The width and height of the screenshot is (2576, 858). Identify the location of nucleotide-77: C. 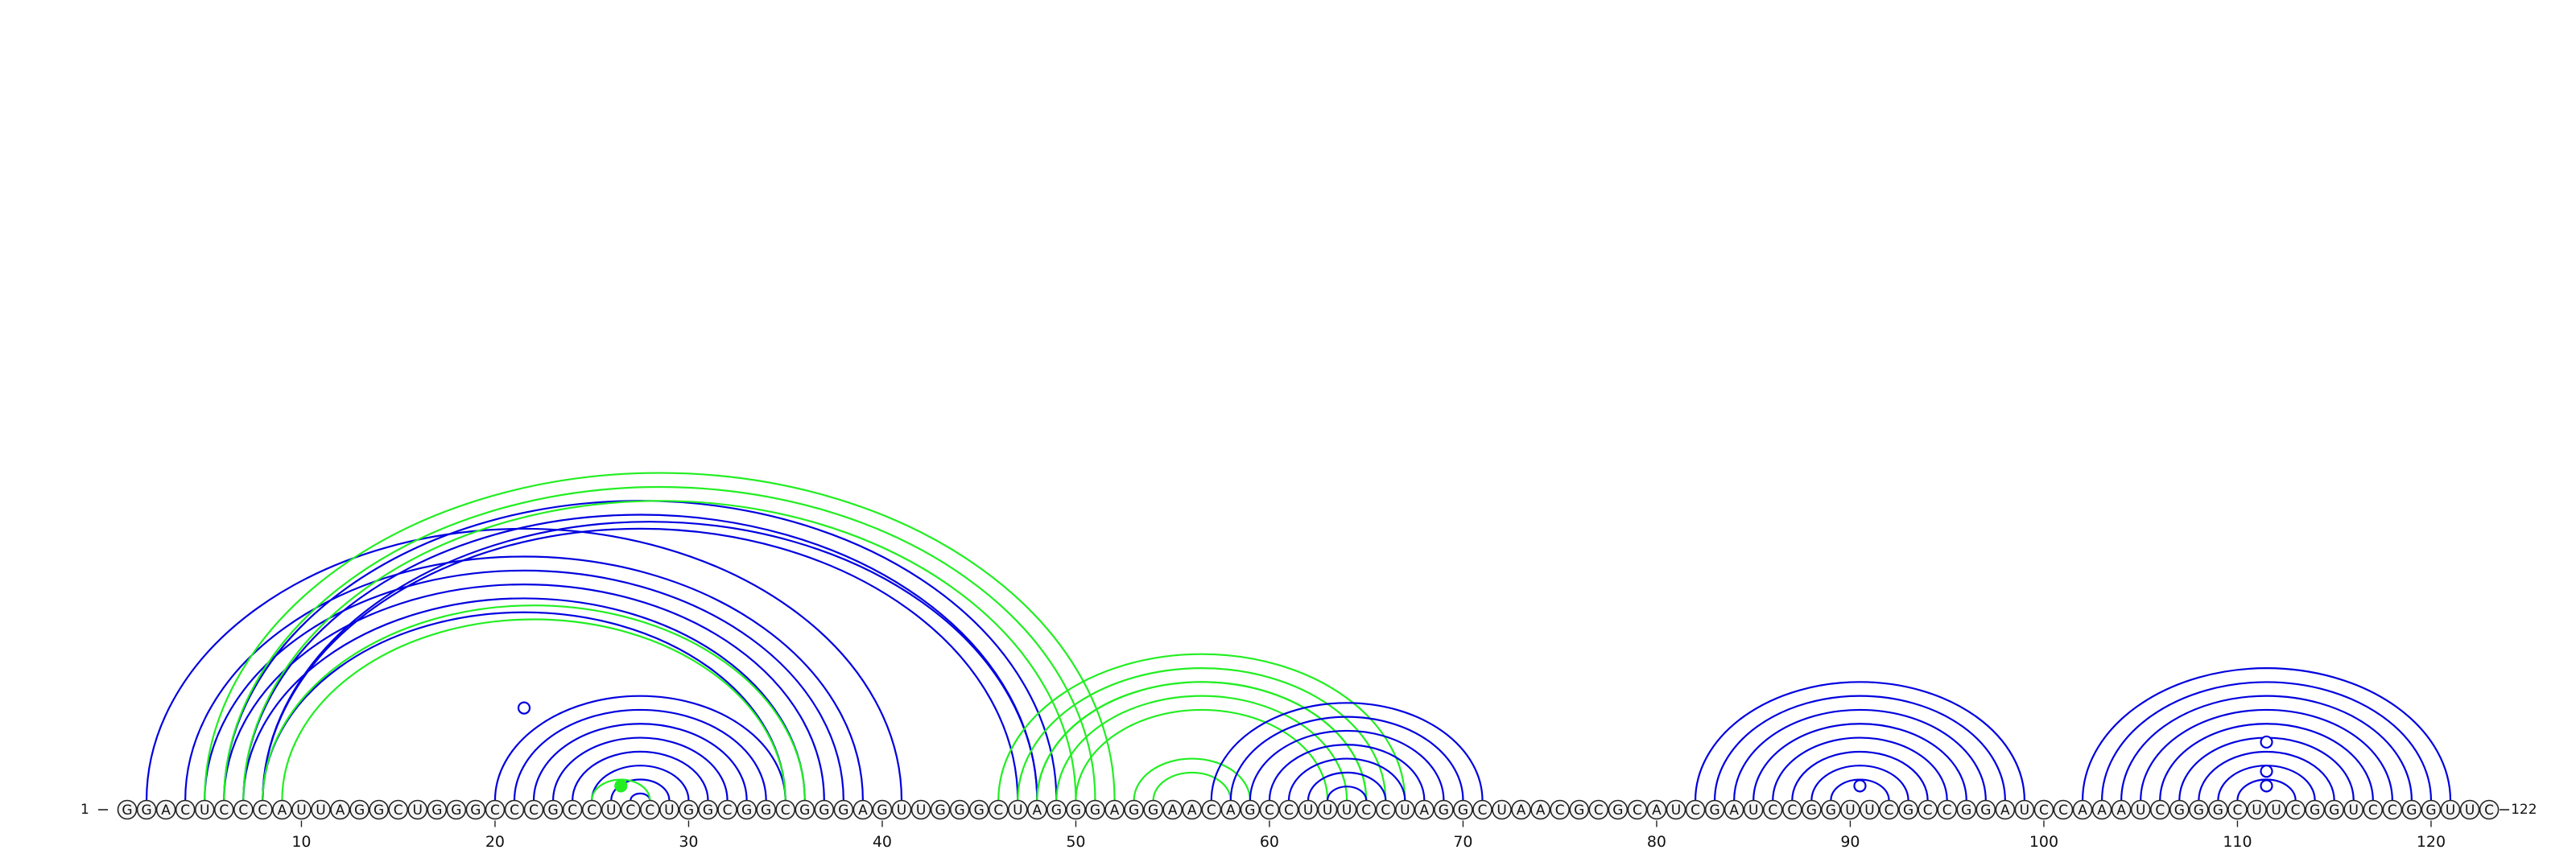
(1598, 809).